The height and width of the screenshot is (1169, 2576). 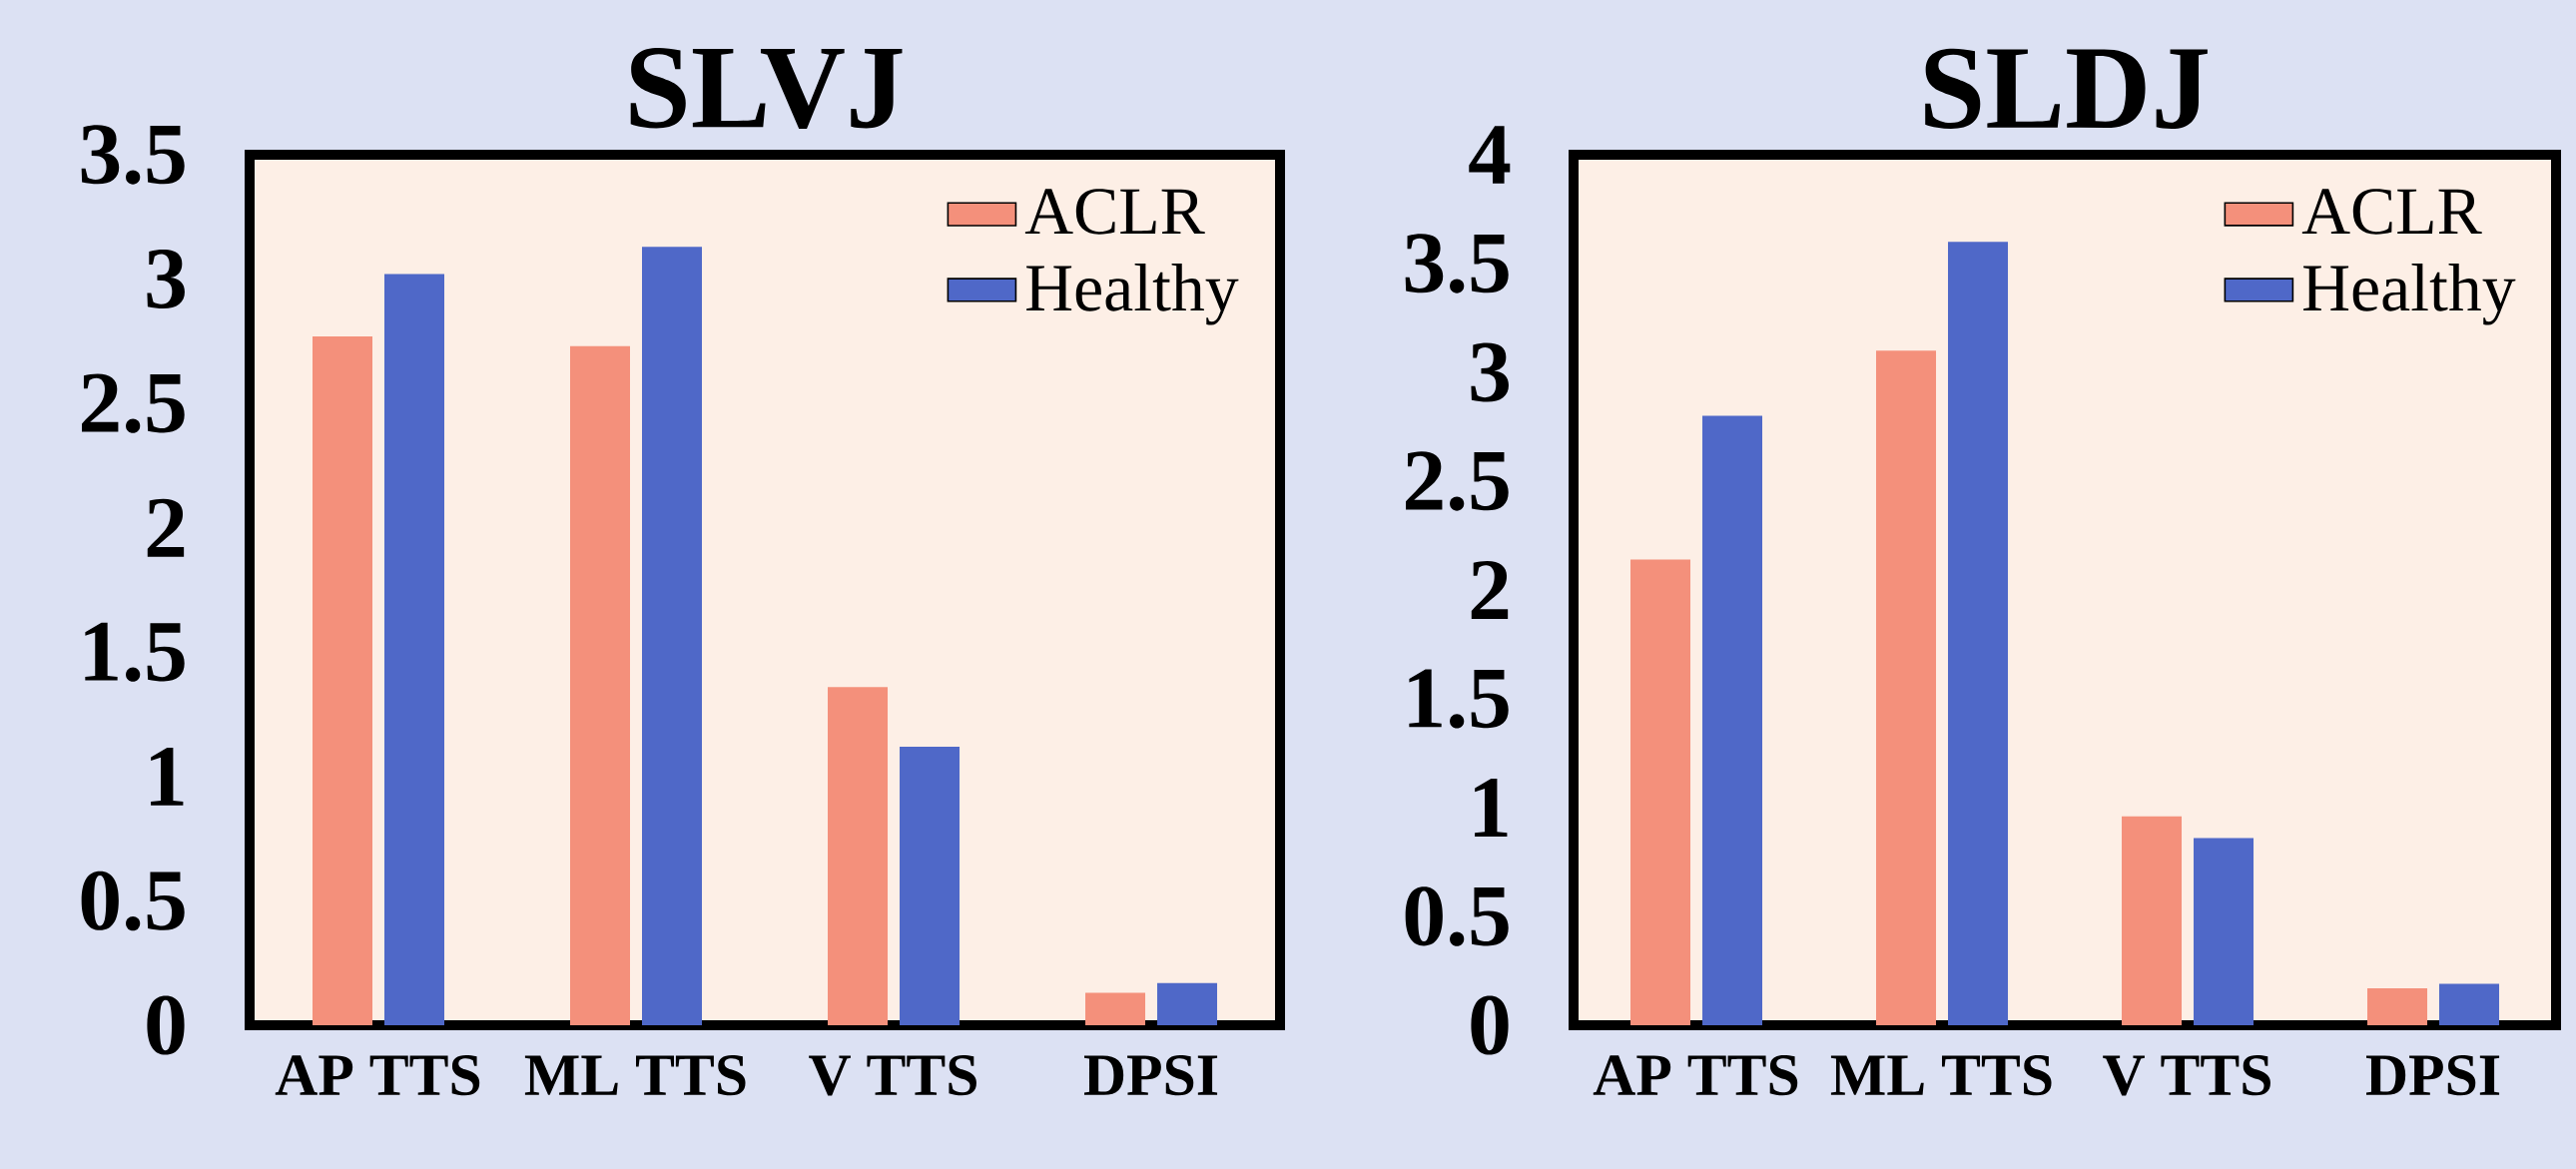 I want to click on chart-title: SLDJ, so click(x=2066, y=89).